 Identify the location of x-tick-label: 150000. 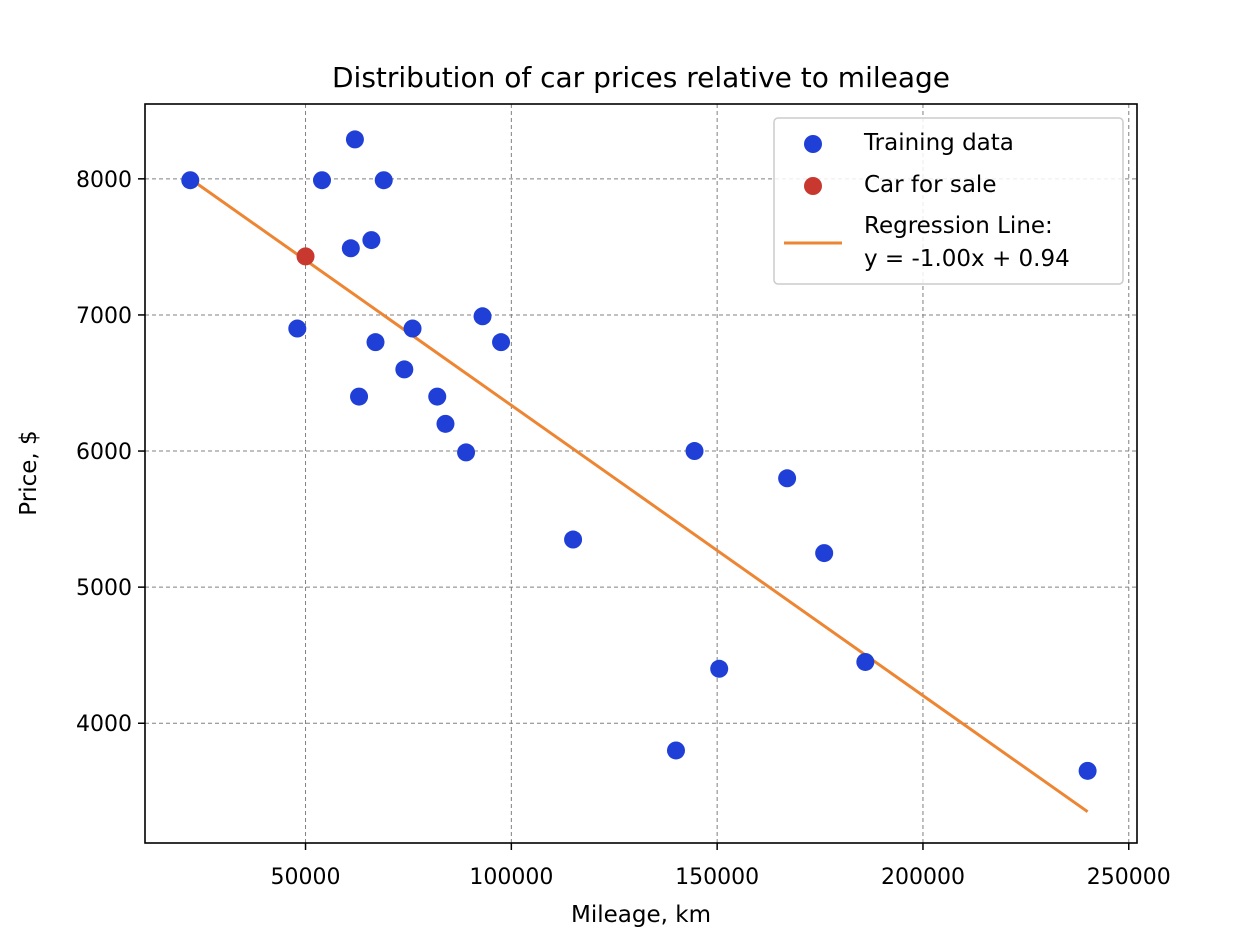
(717, 877).